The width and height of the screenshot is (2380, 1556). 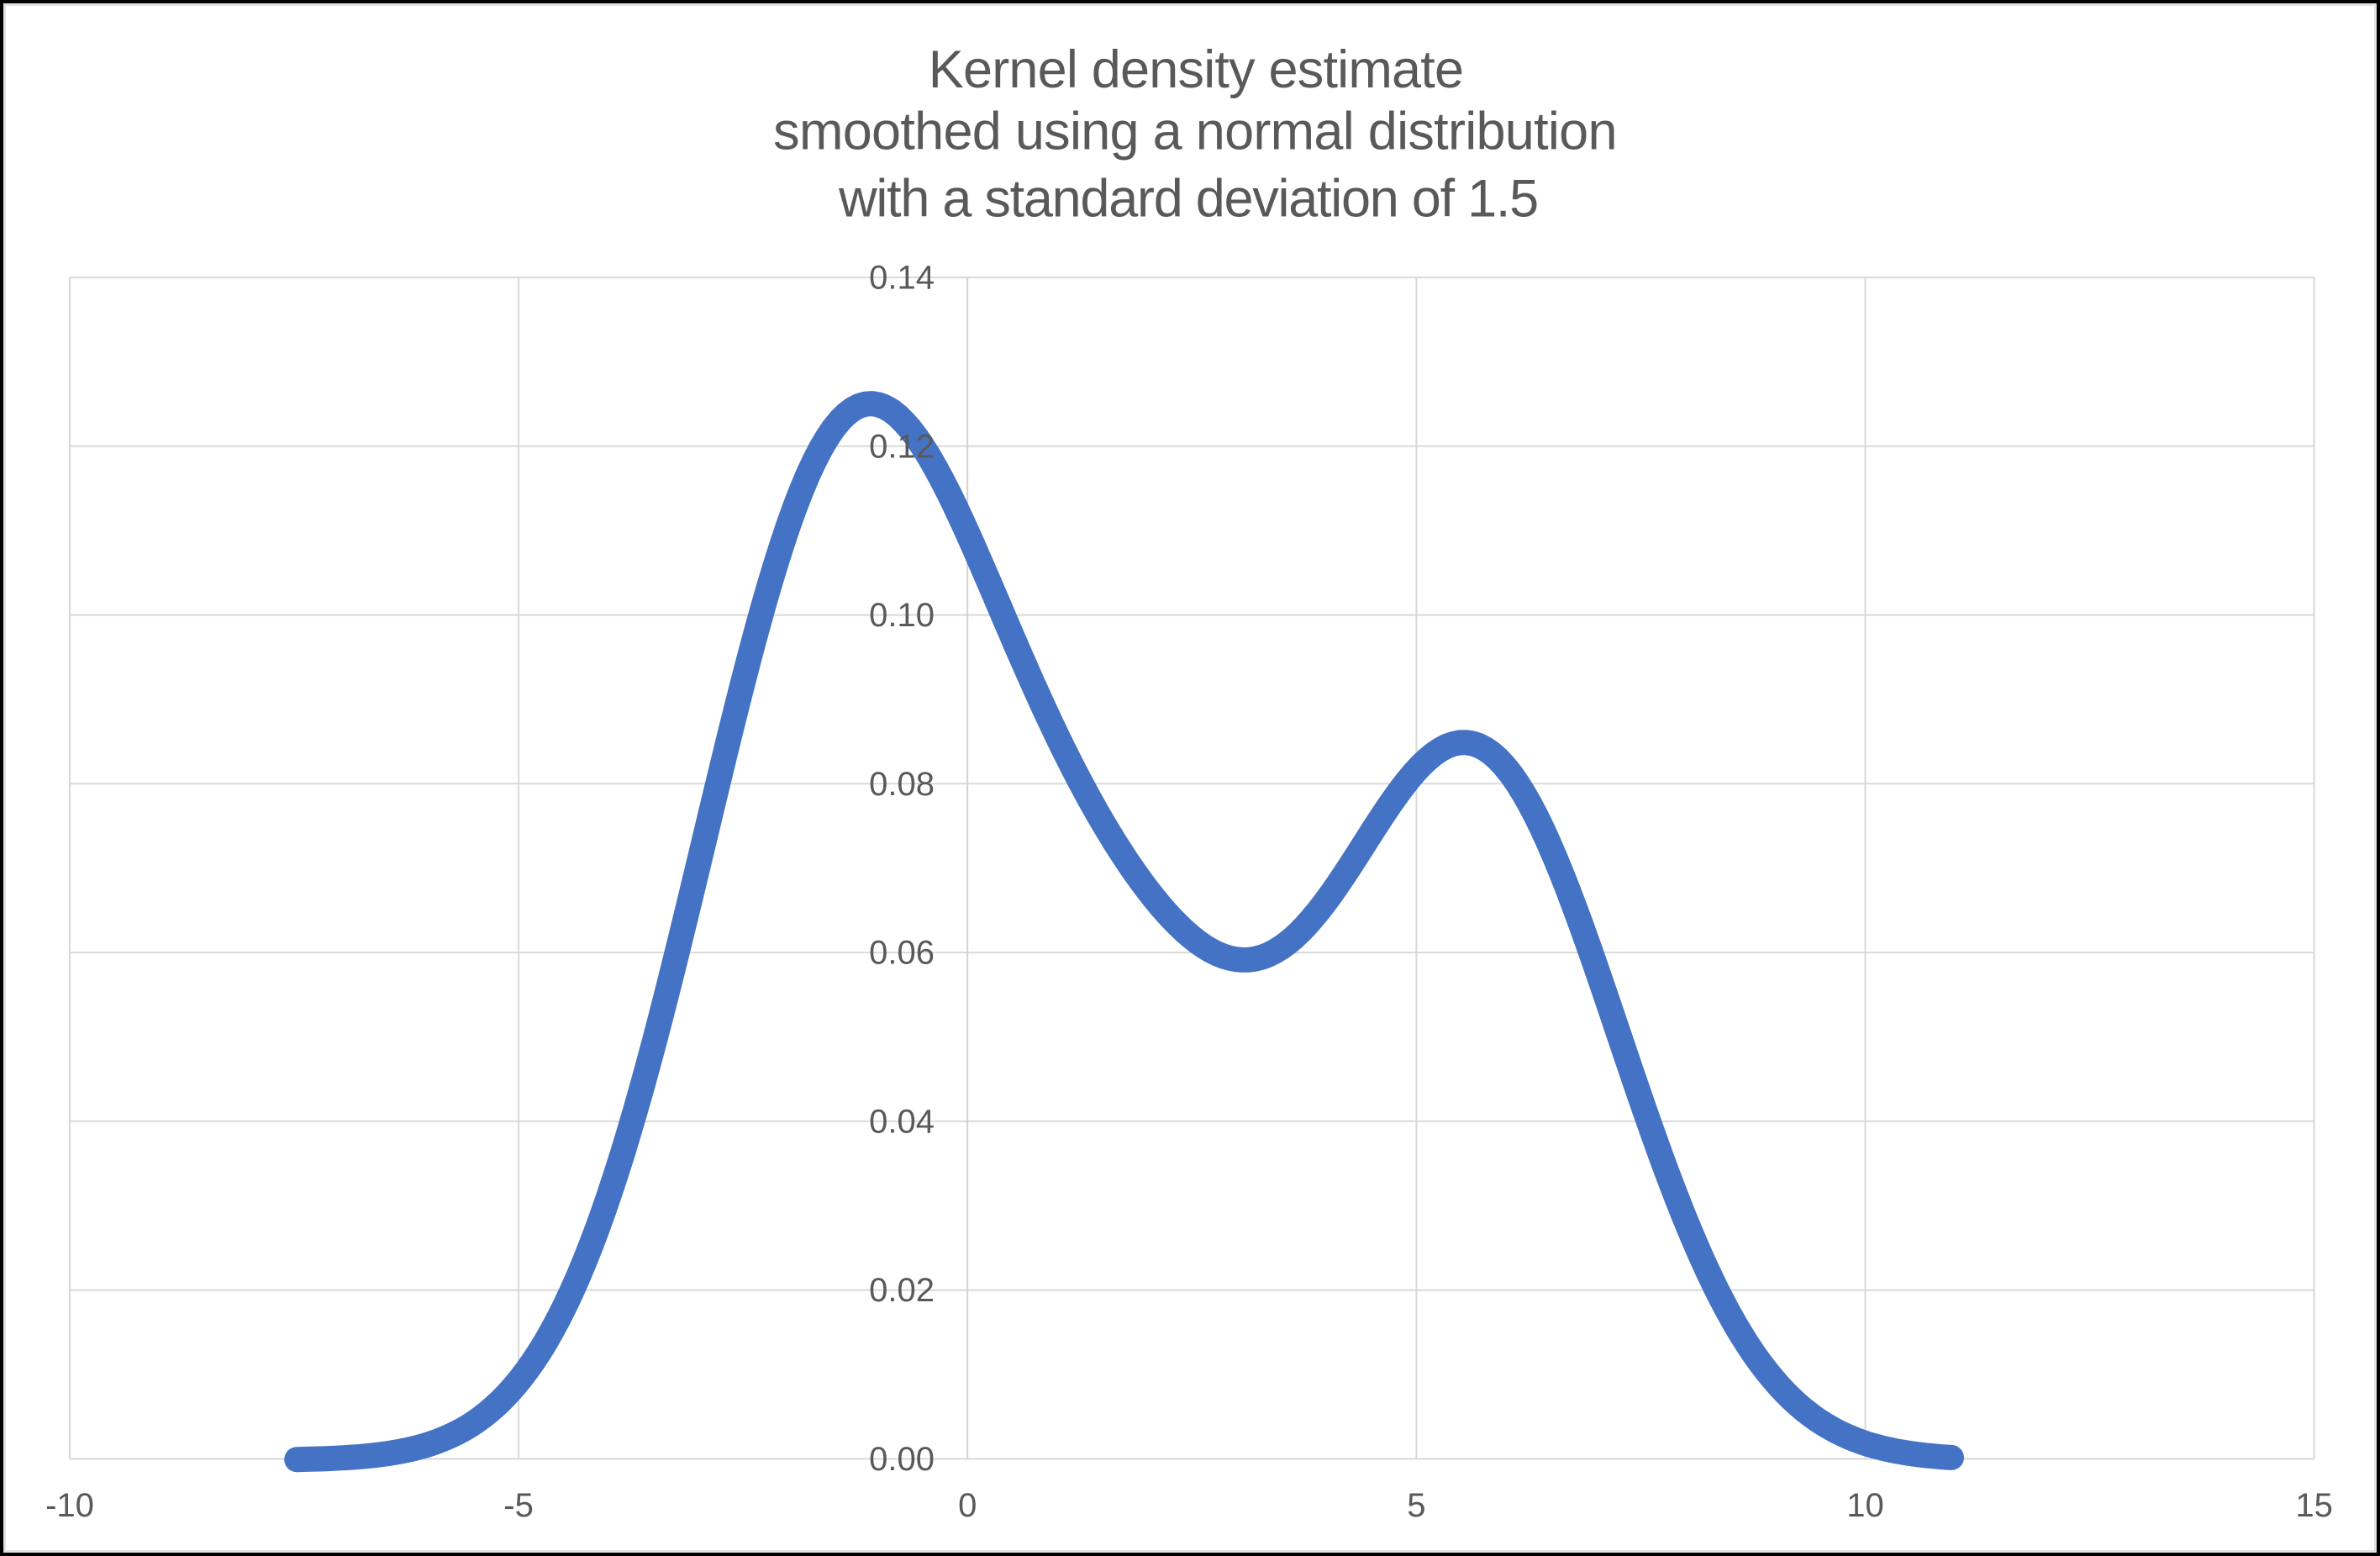 I want to click on svg-text: 0.12, so click(x=902, y=447).